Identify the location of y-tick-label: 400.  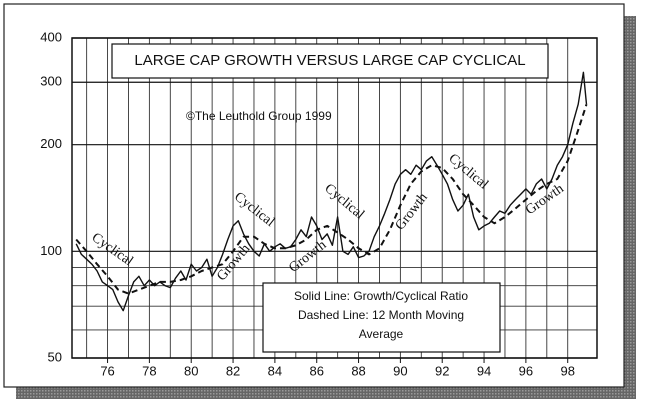
(51, 36).